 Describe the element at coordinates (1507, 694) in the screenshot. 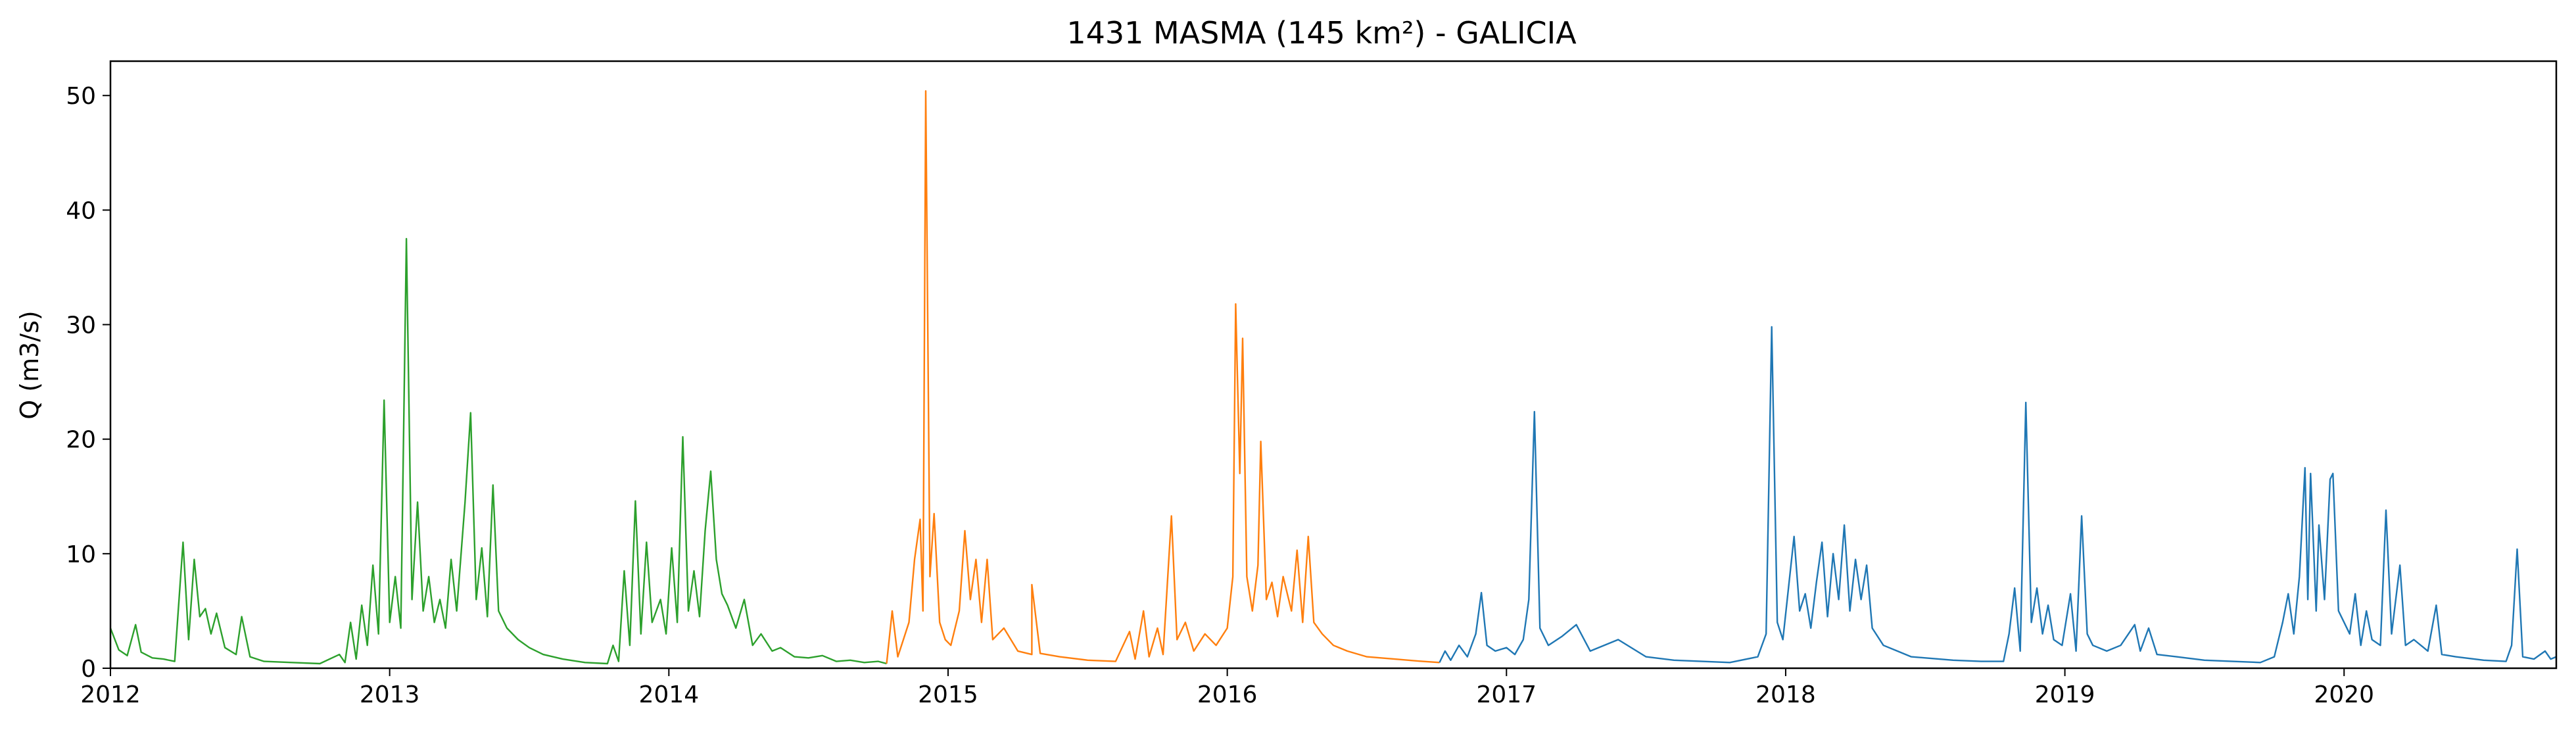

I see `x-tick-label: 2017` at that location.